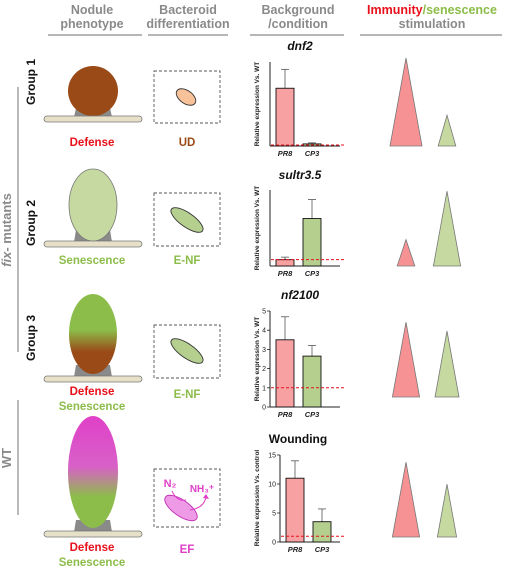  What do you see at coordinates (264, 369) in the screenshot?
I see `y-tick-label: 2` at bounding box center [264, 369].